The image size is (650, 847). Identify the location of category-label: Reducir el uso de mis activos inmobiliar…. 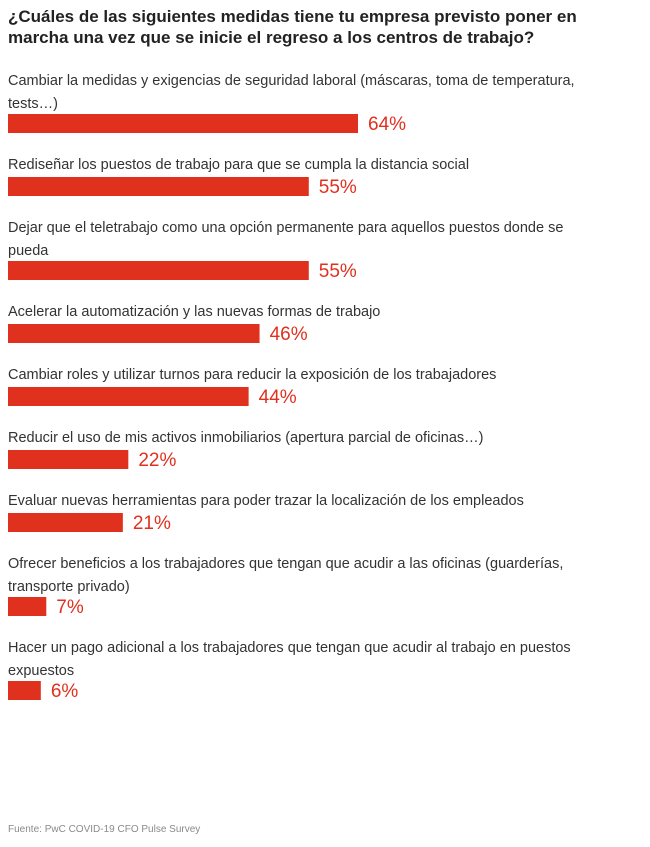
(245, 438).